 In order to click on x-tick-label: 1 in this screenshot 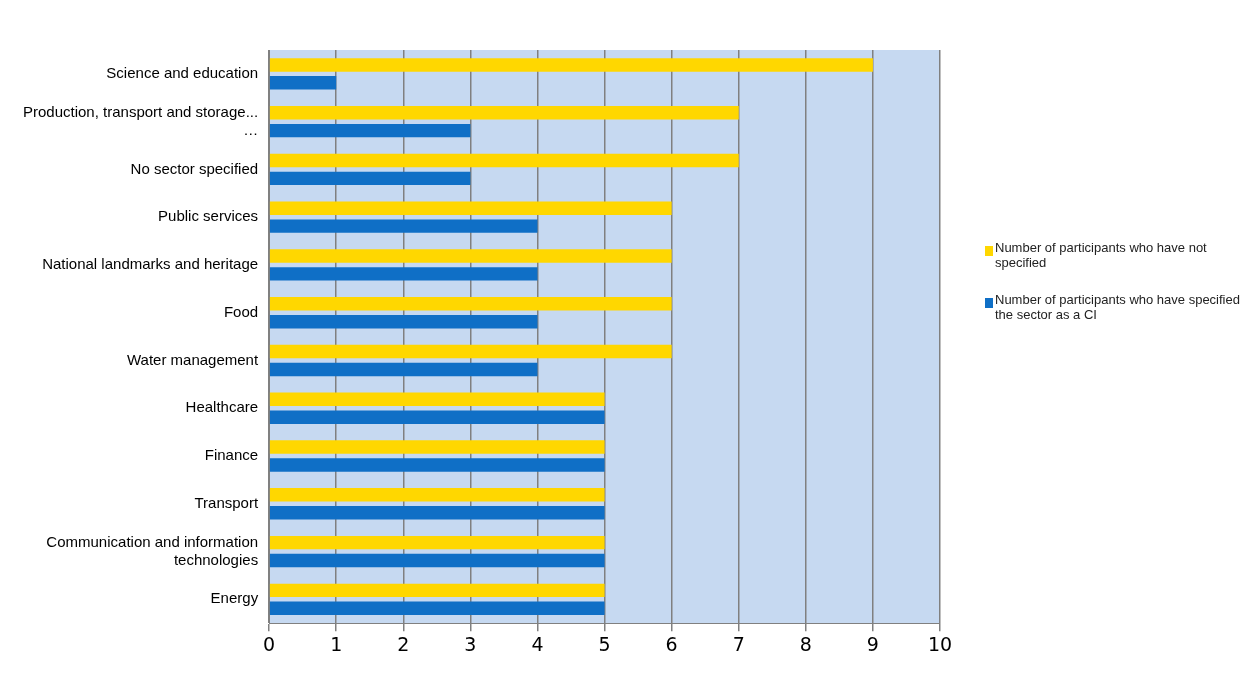, I will do `click(336, 643)`.